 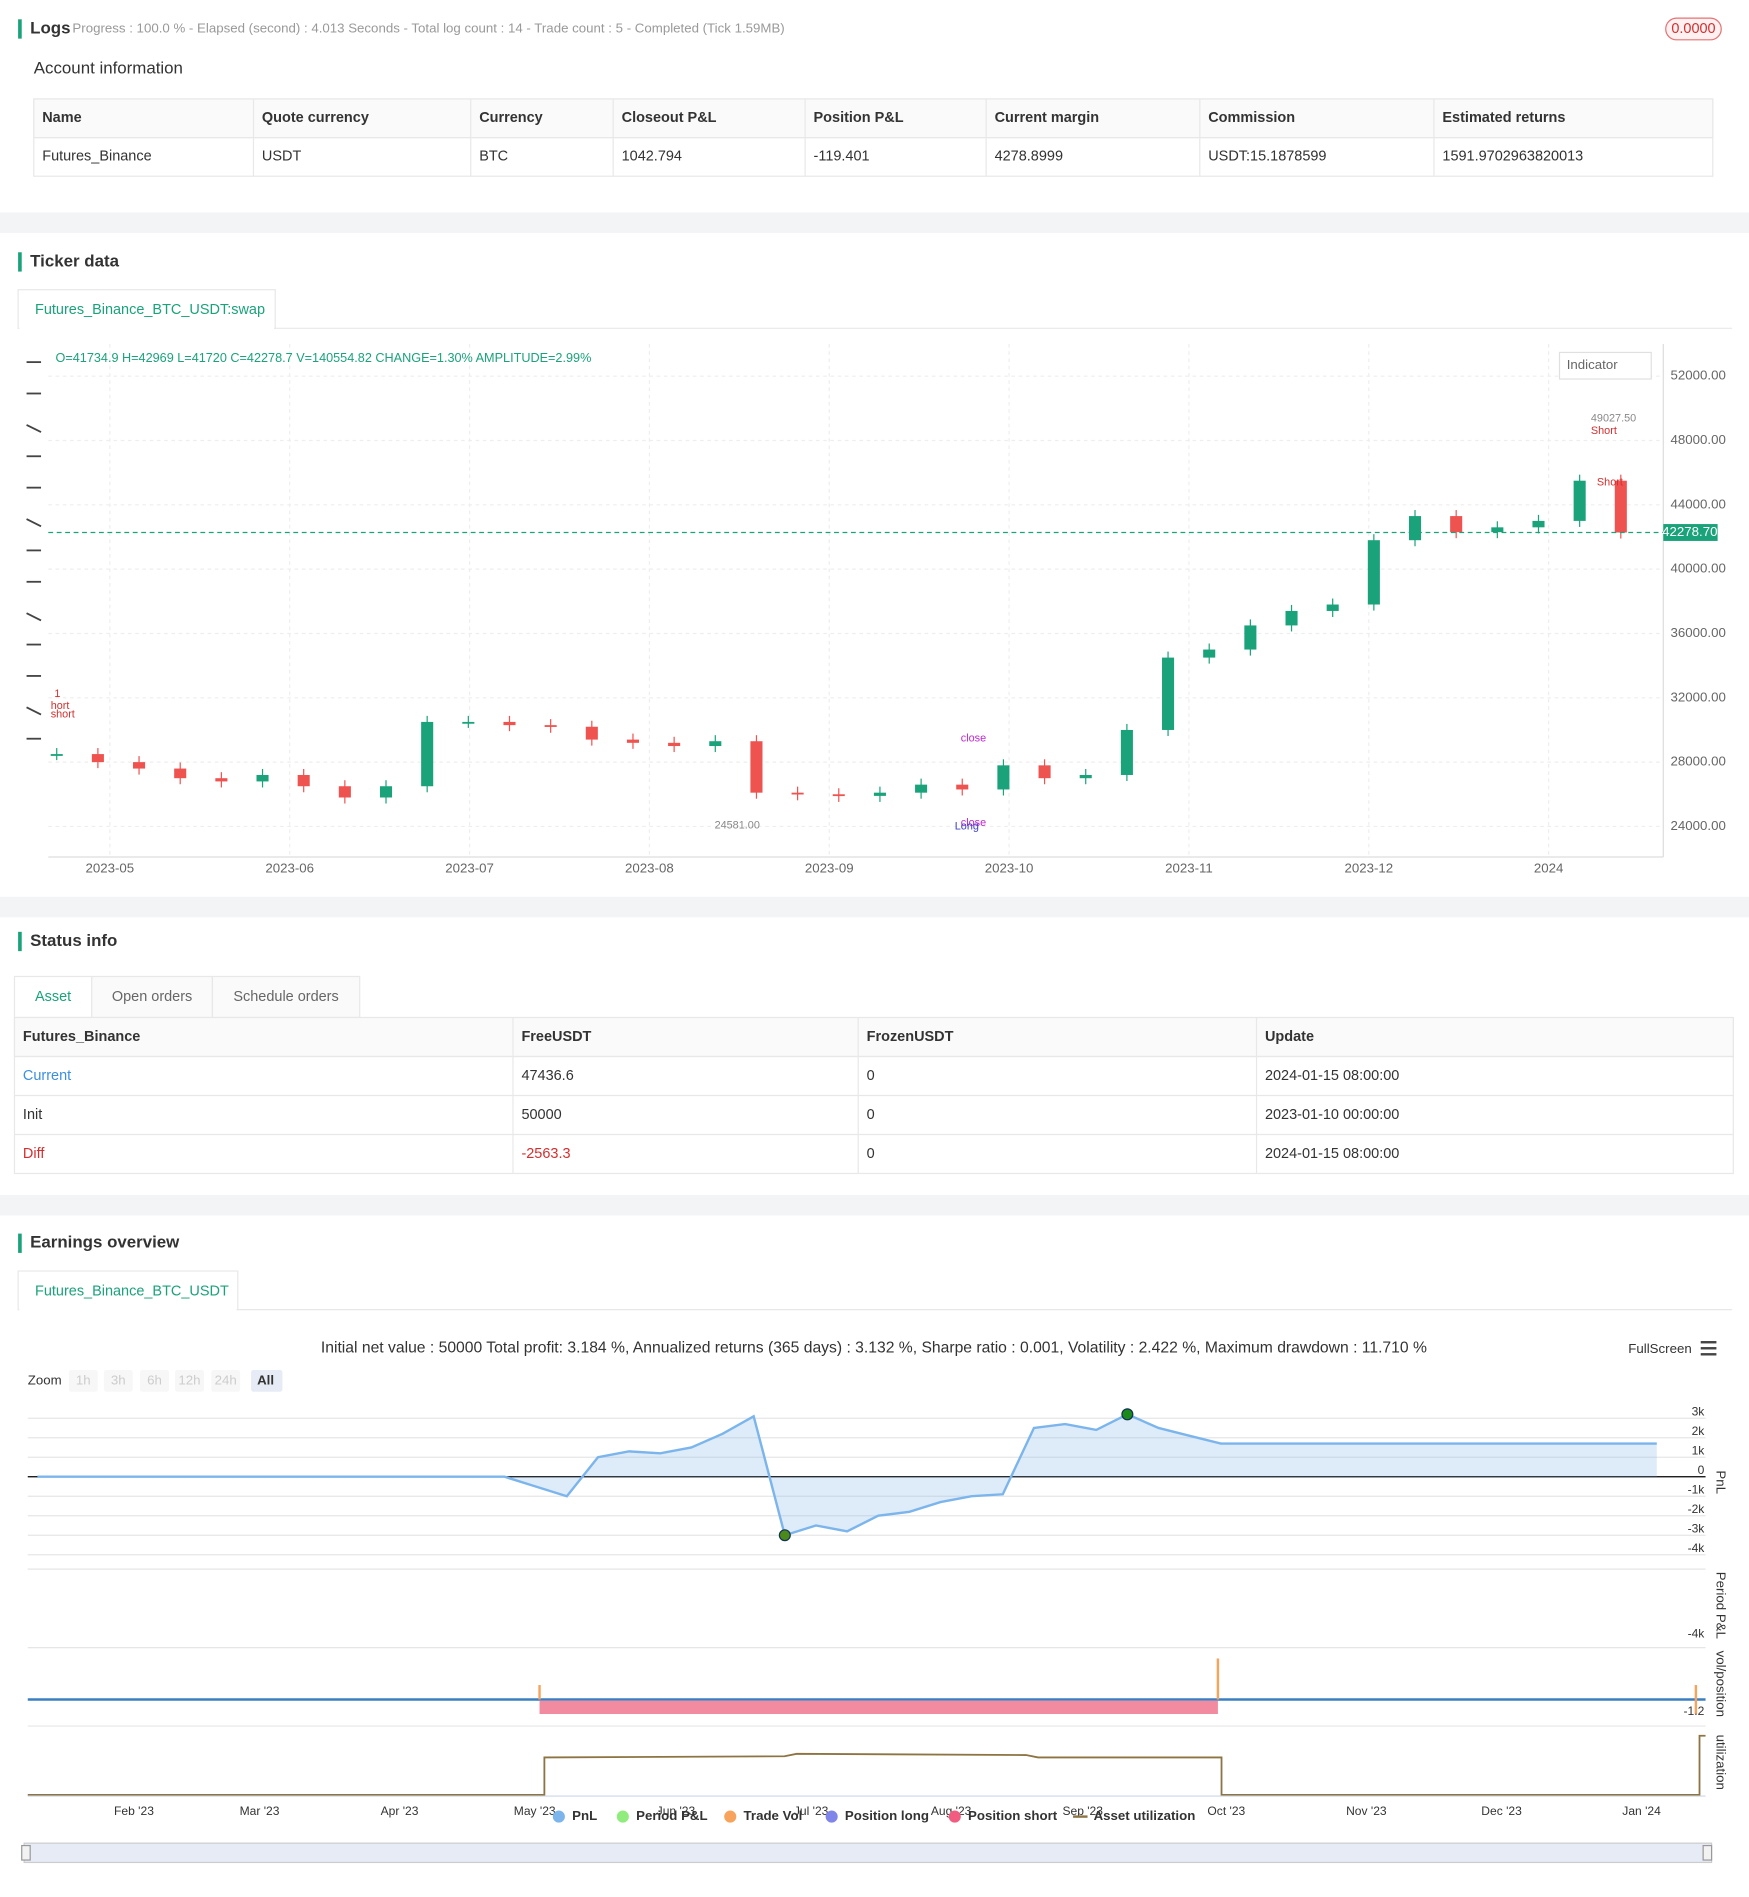 What do you see at coordinates (866, 1765) in the screenshot?
I see `utilization-line` at bounding box center [866, 1765].